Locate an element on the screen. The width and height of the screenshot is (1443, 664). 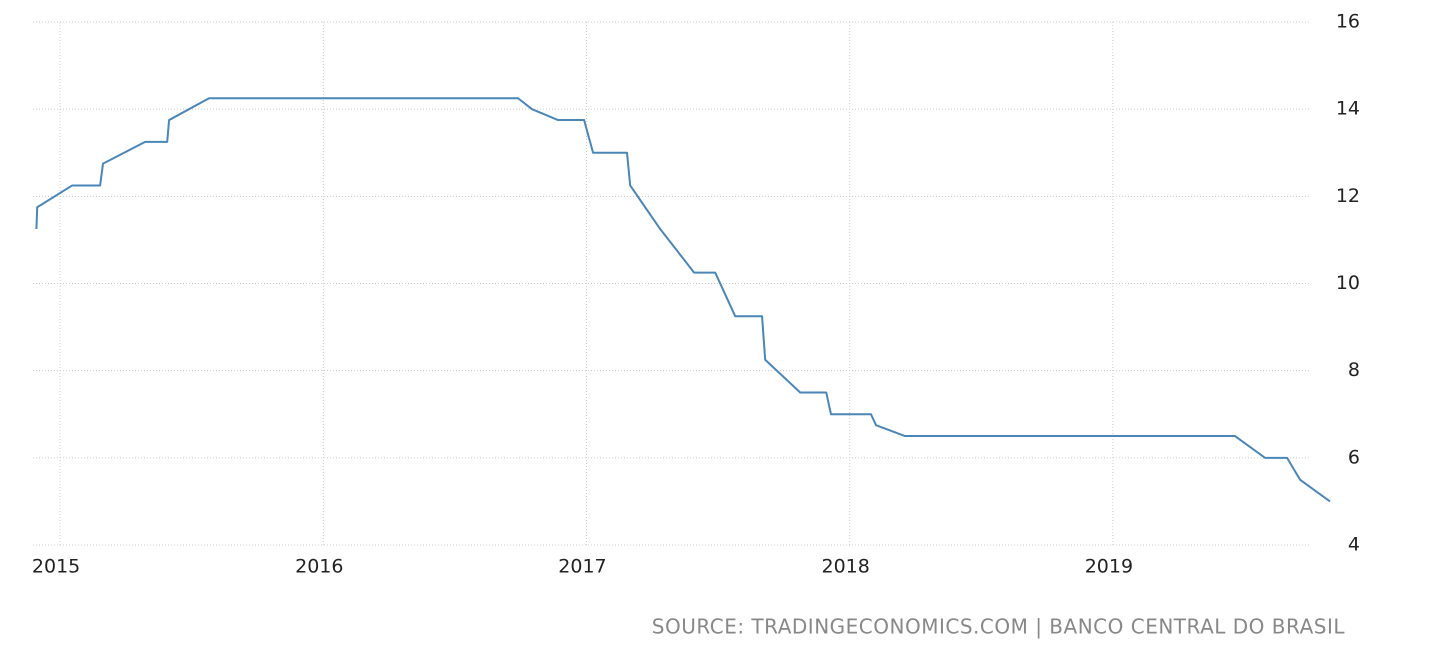
y-tick-label: 10 is located at coordinates (1348, 283).